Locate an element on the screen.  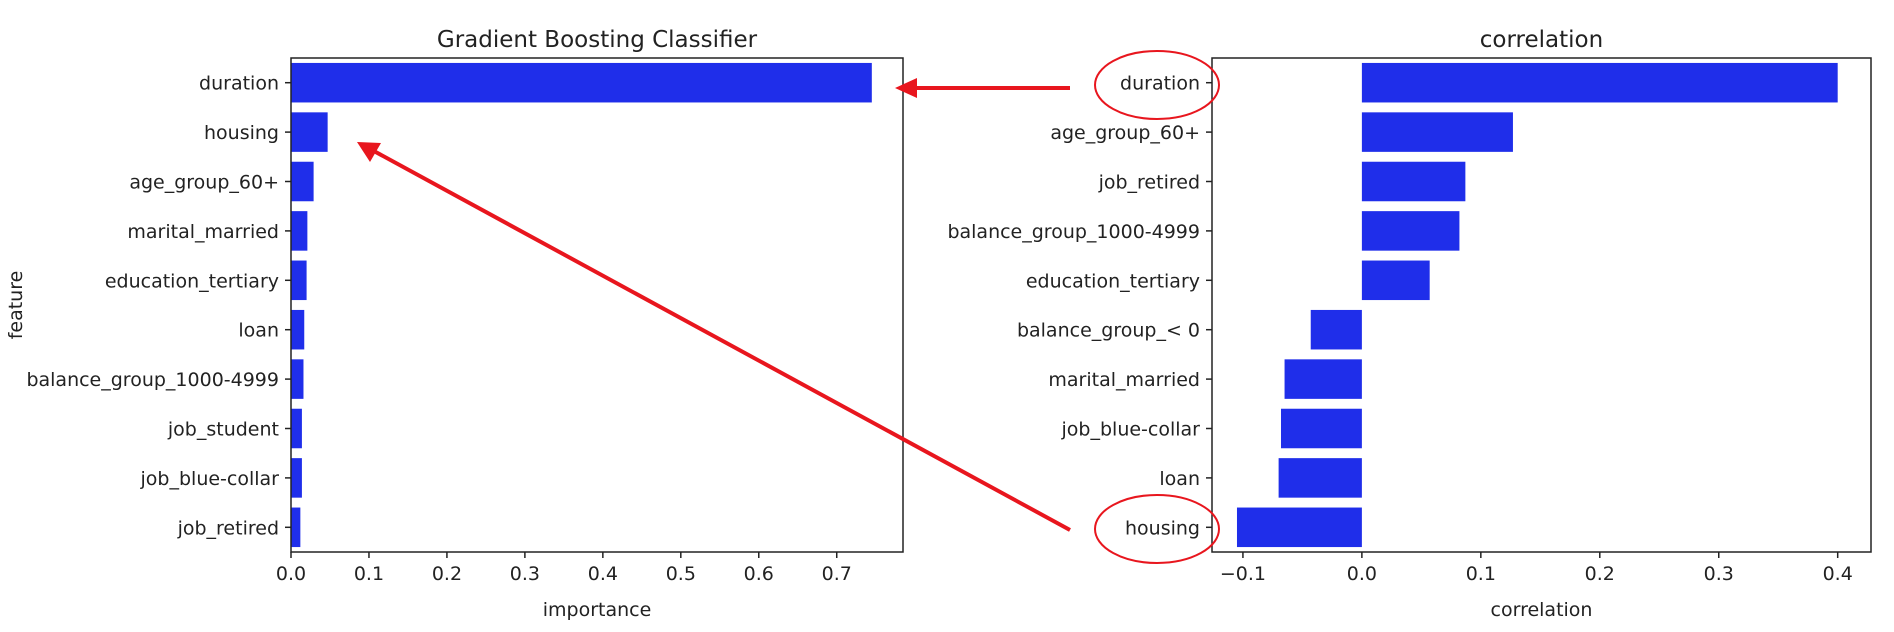
arrow-housing-head is located at coordinates (369, 152).